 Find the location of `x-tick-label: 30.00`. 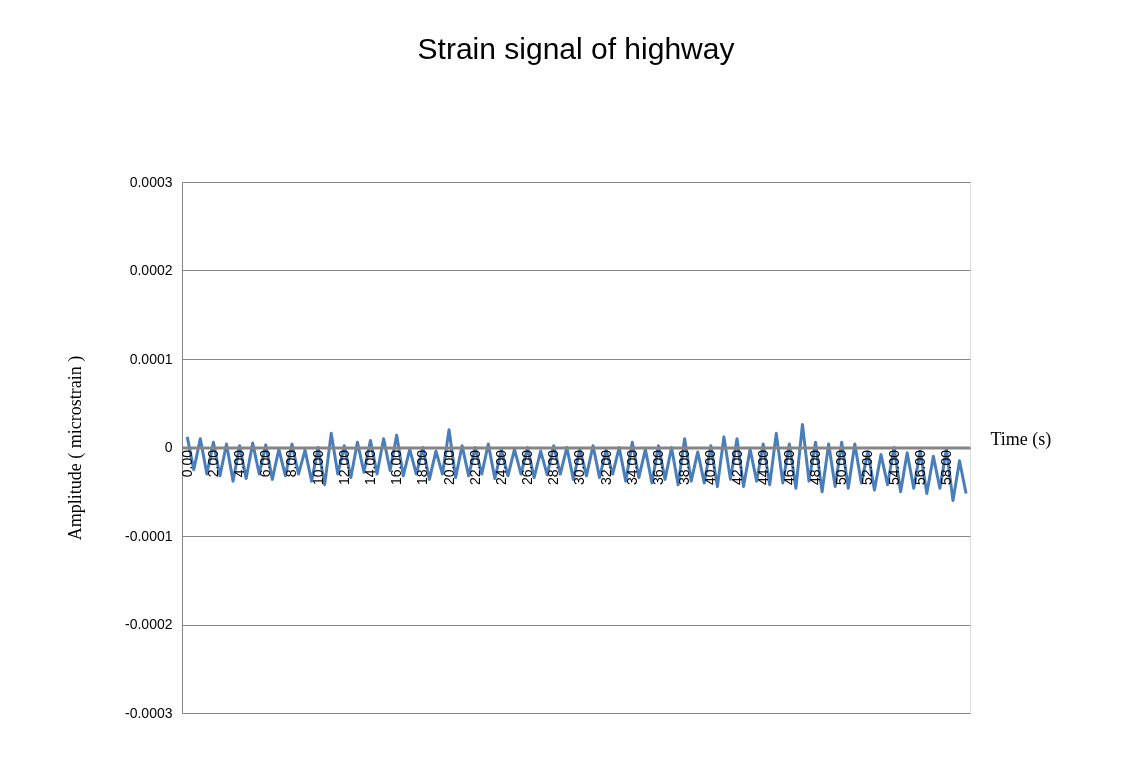

x-tick-label: 30.00 is located at coordinates (579, 467).